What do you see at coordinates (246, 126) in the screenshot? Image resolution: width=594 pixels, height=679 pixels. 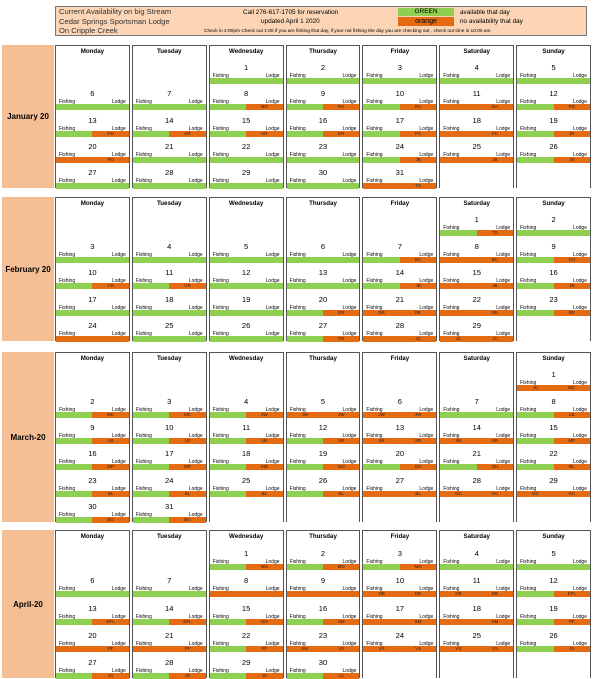 I see `day-cell: 15 Fishing Lodge KR` at bounding box center [246, 126].